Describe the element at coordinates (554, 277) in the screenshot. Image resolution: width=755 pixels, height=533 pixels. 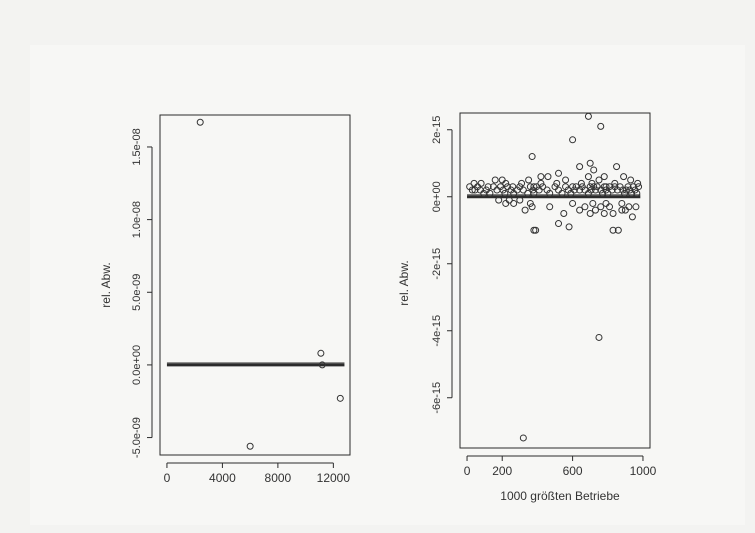
I see `right-data-points` at that location.